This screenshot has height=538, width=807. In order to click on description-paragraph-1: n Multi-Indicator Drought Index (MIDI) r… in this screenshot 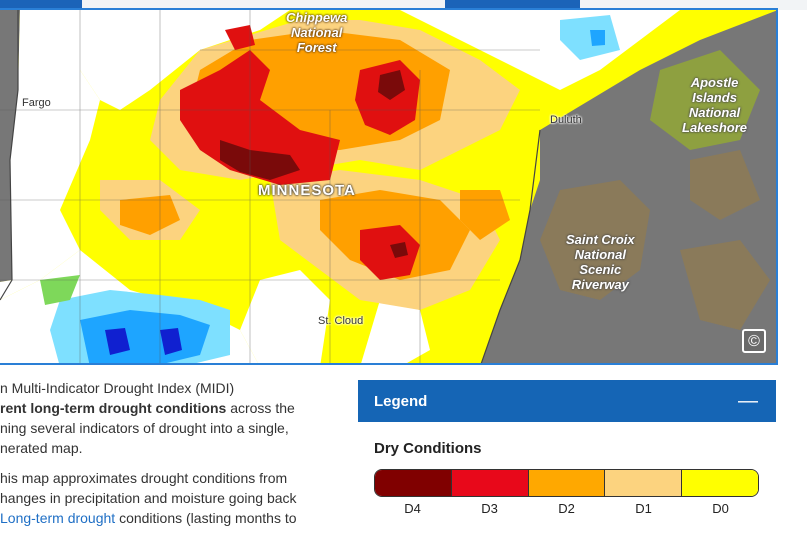, I will do `click(170, 418)`.